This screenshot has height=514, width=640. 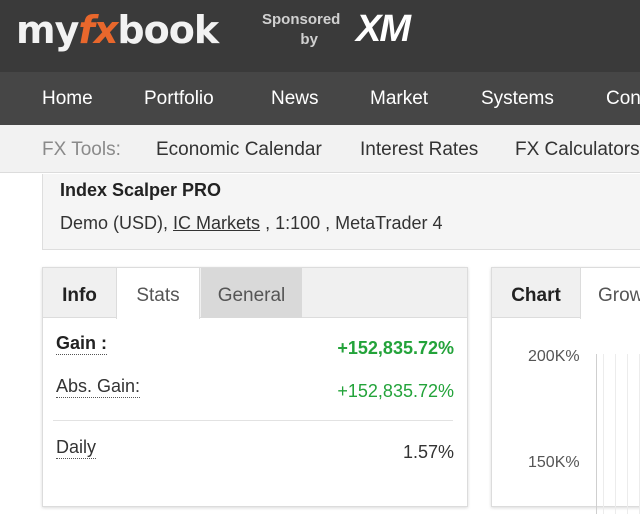 I want to click on sponsored-label: Sponsored, so click(x=301, y=19).